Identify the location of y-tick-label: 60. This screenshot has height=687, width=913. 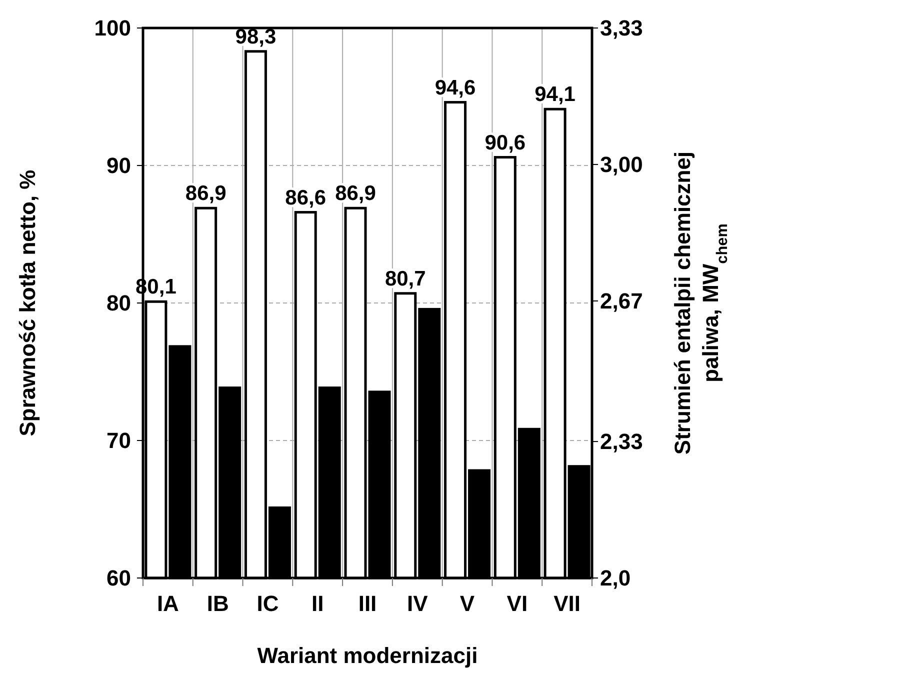
(118, 578).